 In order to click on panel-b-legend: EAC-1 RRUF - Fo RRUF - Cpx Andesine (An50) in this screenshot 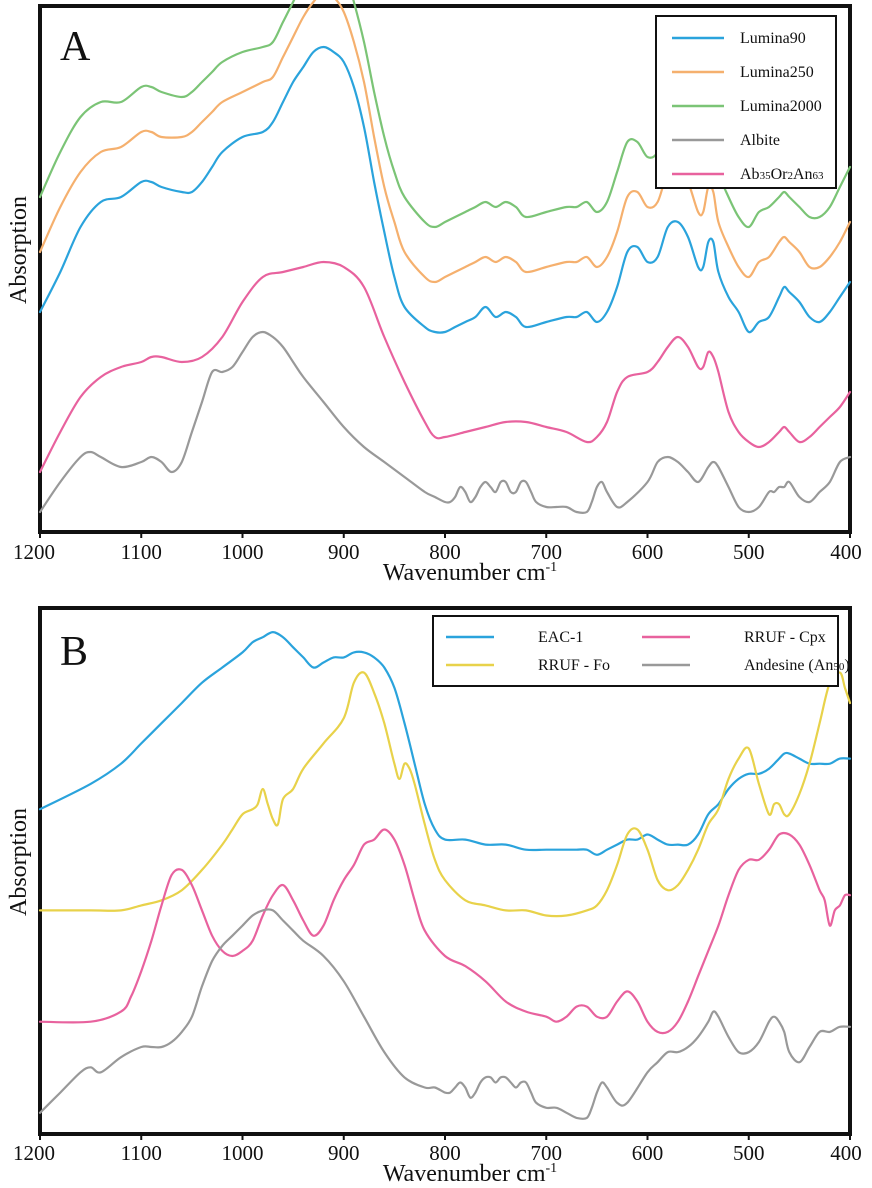, I will do `click(641, 651)`.